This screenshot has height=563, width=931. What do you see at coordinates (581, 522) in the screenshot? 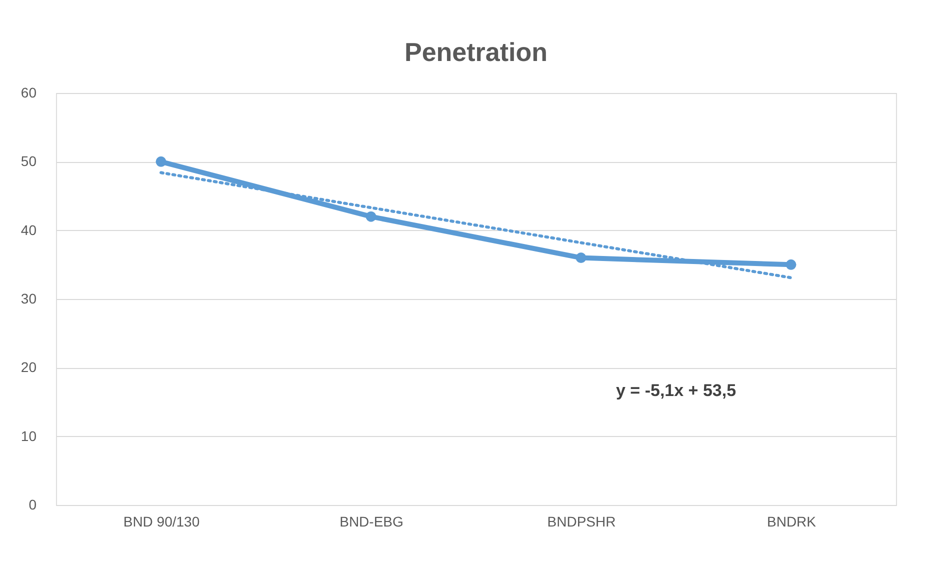
I see `x-tick-label: BNDPSHR` at bounding box center [581, 522].